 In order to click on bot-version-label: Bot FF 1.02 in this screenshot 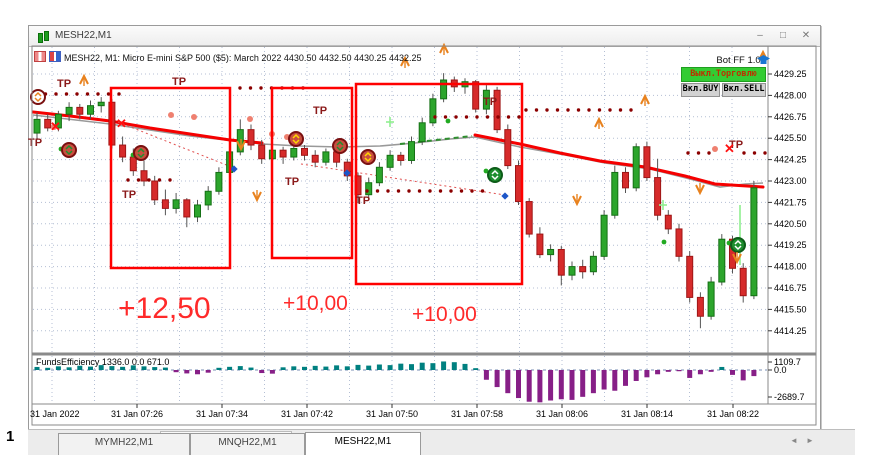, I will do `click(741, 60)`.